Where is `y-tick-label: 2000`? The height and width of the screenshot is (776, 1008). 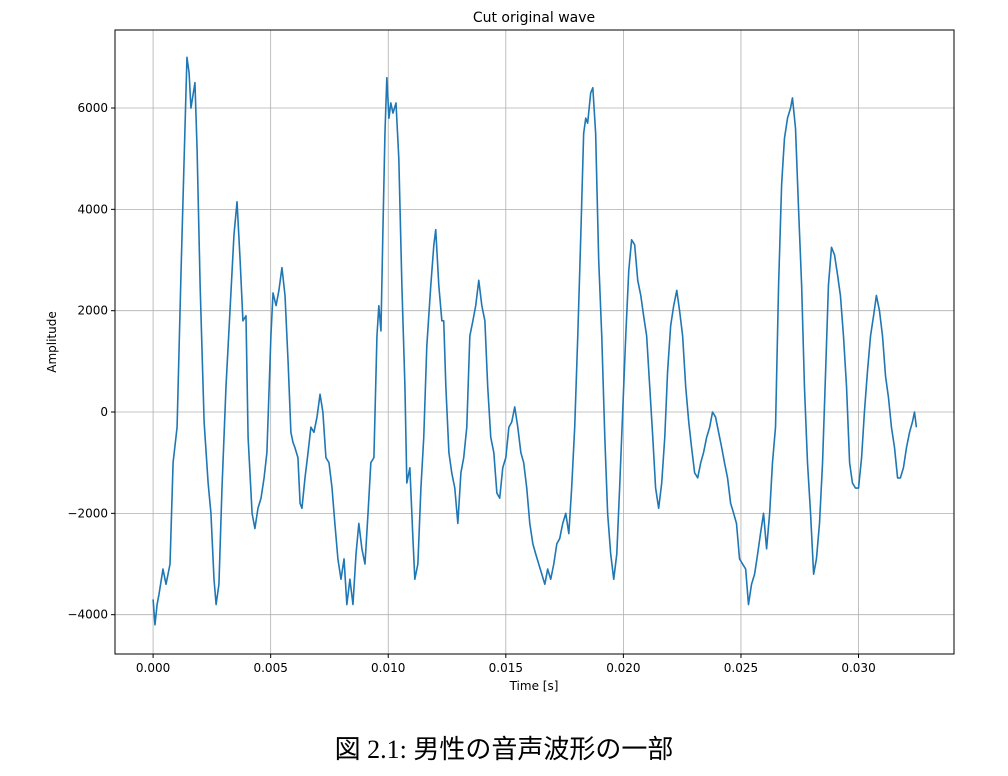
y-tick-label: 2000 is located at coordinates (92, 311).